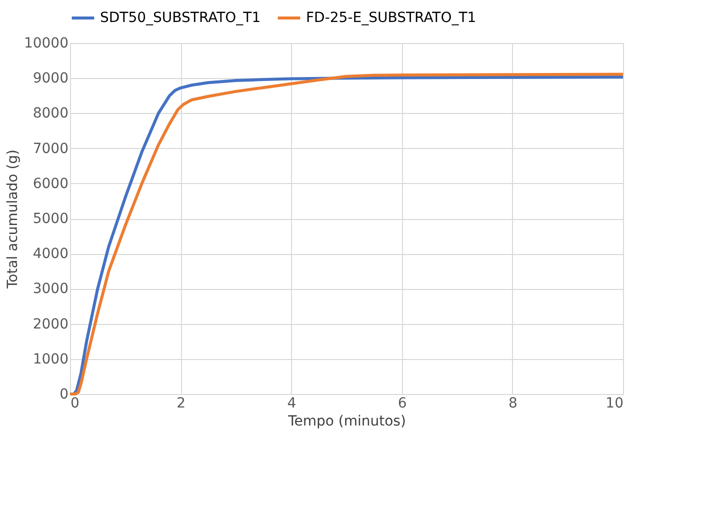 The width and height of the screenshot is (703, 514). I want to click on y-tick-label: 1000, so click(50, 359).